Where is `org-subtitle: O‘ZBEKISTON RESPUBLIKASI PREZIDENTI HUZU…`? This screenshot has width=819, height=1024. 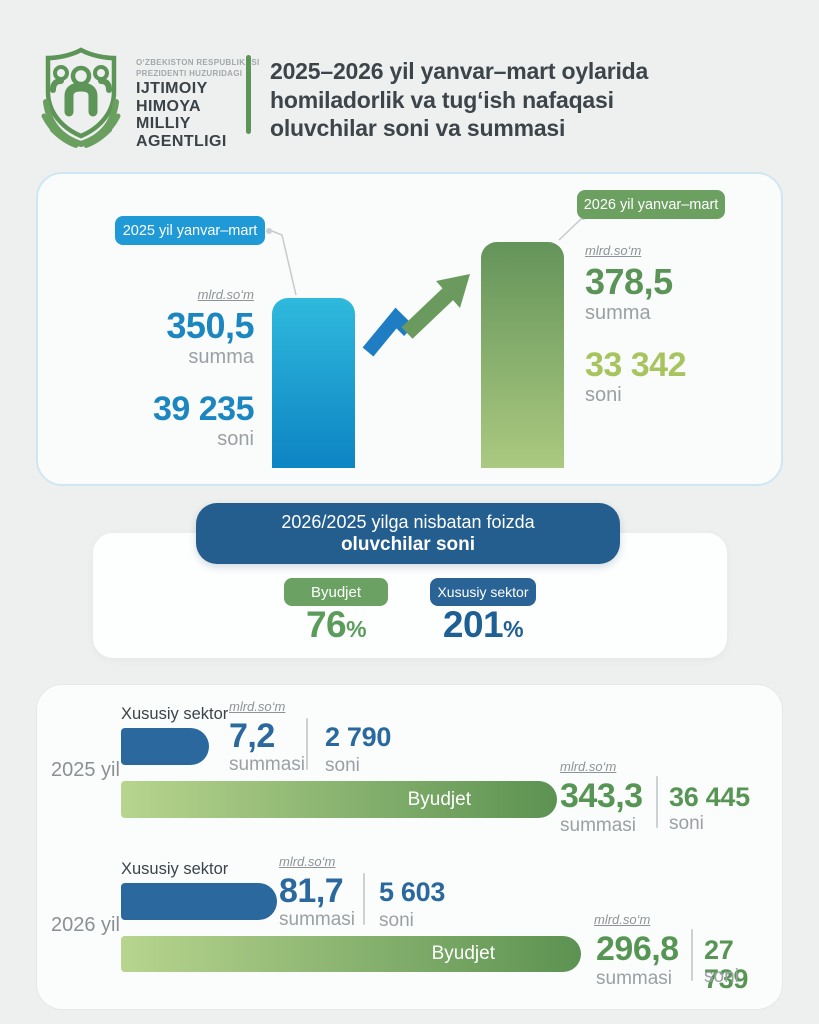
org-subtitle: O‘ZBEKISTON RESPUBLIKASI PREZIDENTI HUZU… is located at coordinates (198, 68).